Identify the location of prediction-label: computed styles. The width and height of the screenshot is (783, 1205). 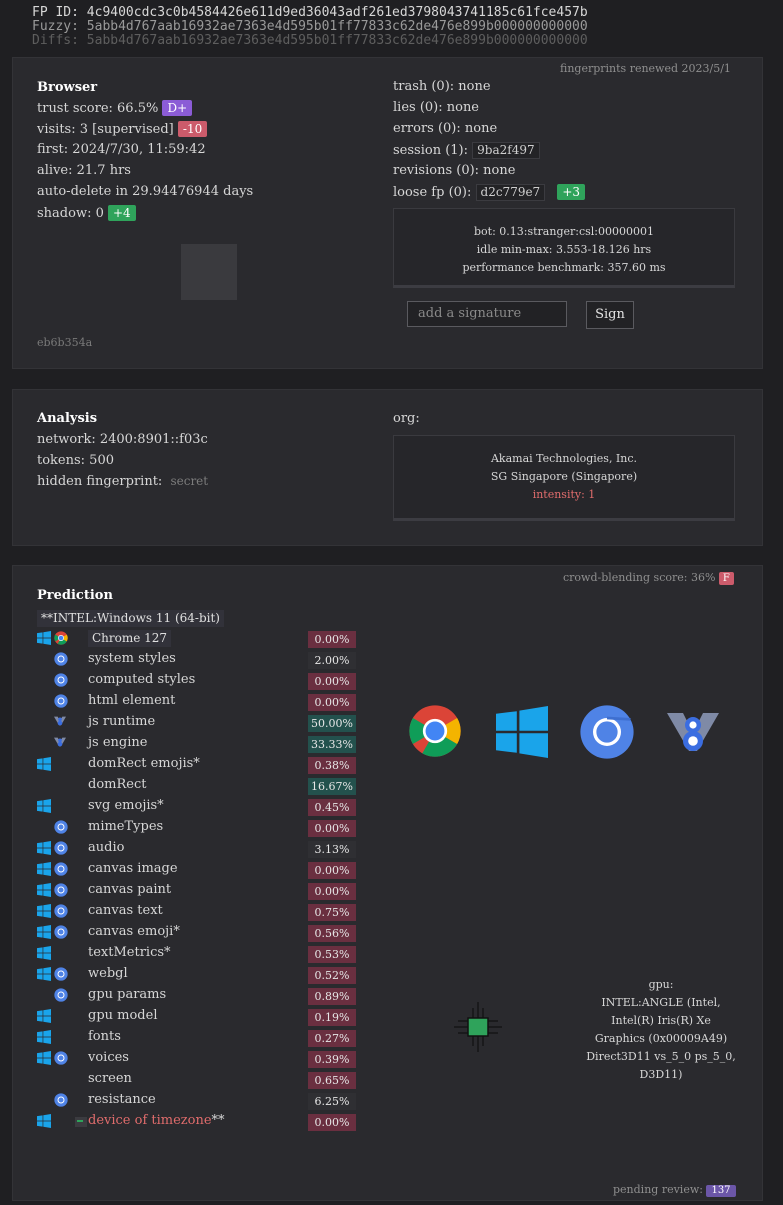
(142, 679).